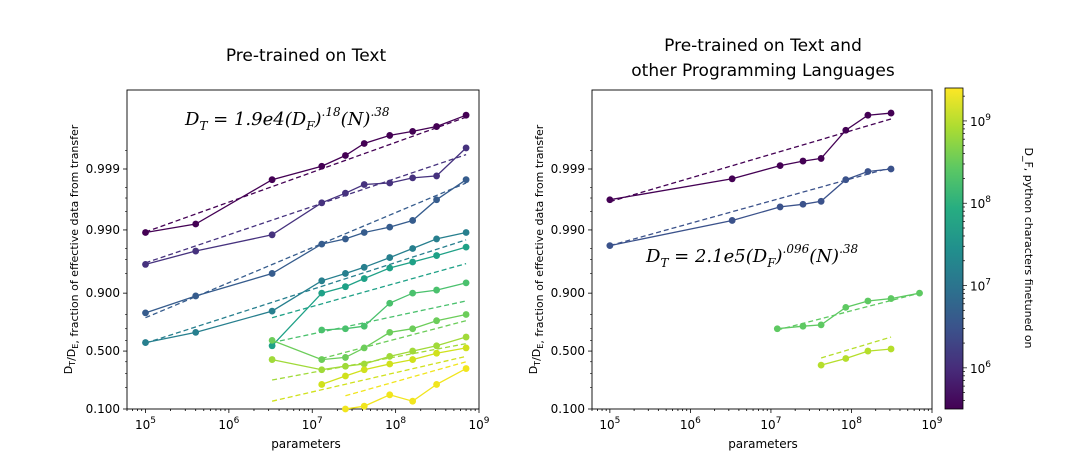 Image resolution: width=1066 pixels, height=466 pixels. Describe the element at coordinates (980, 121) in the screenshot. I see `colorbar-tick-label: 10⁹` at that location.